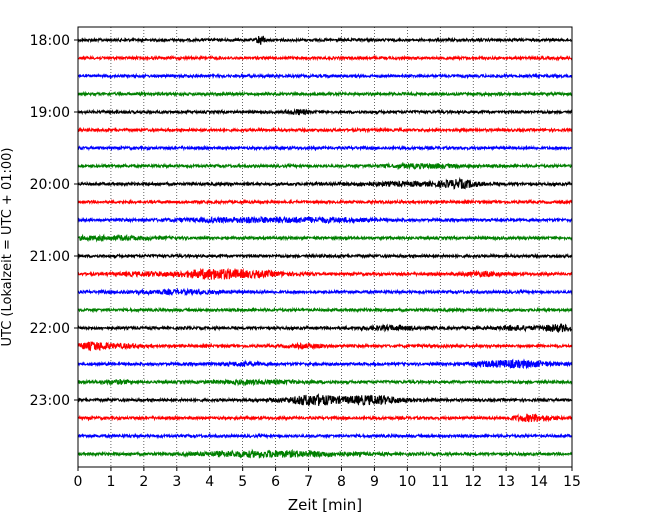 Image resolution: width=650 pixels, height=520 pixels. Describe the element at coordinates (374, 482) in the screenshot. I see `x-tick-label: 9` at that location.